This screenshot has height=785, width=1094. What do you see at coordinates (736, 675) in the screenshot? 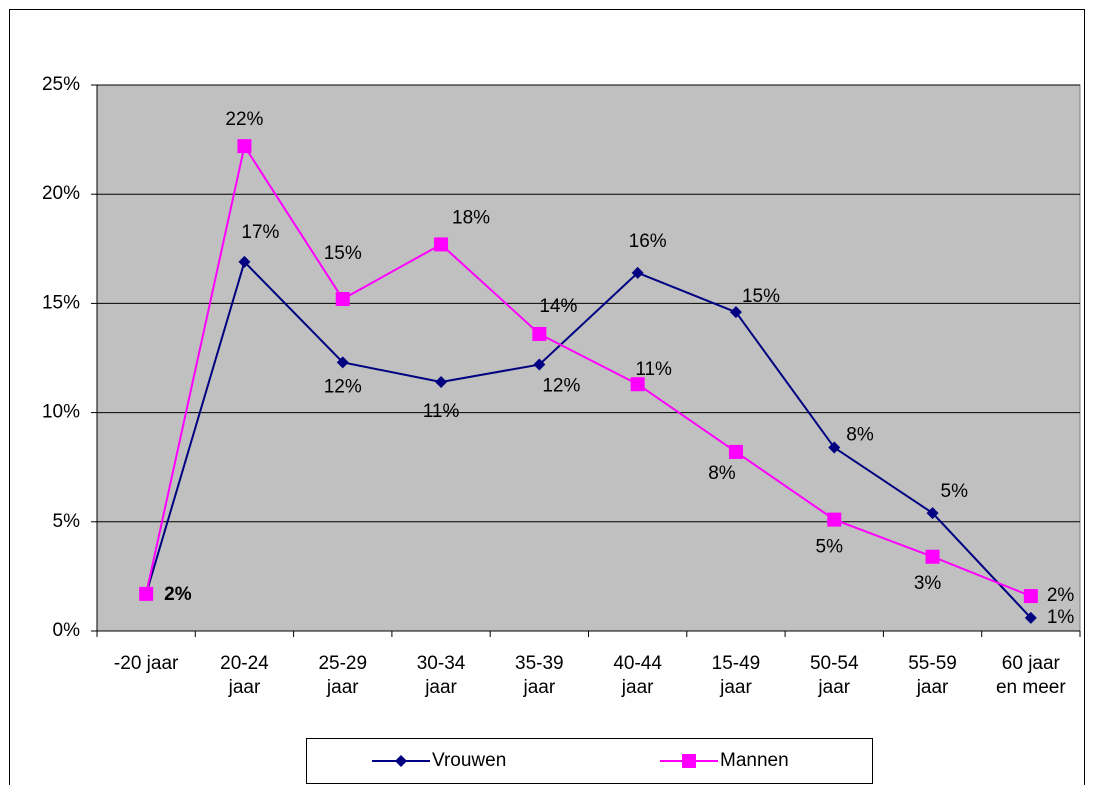
I see `x-tick-label: 15-49 jaar` at bounding box center [736, 675].